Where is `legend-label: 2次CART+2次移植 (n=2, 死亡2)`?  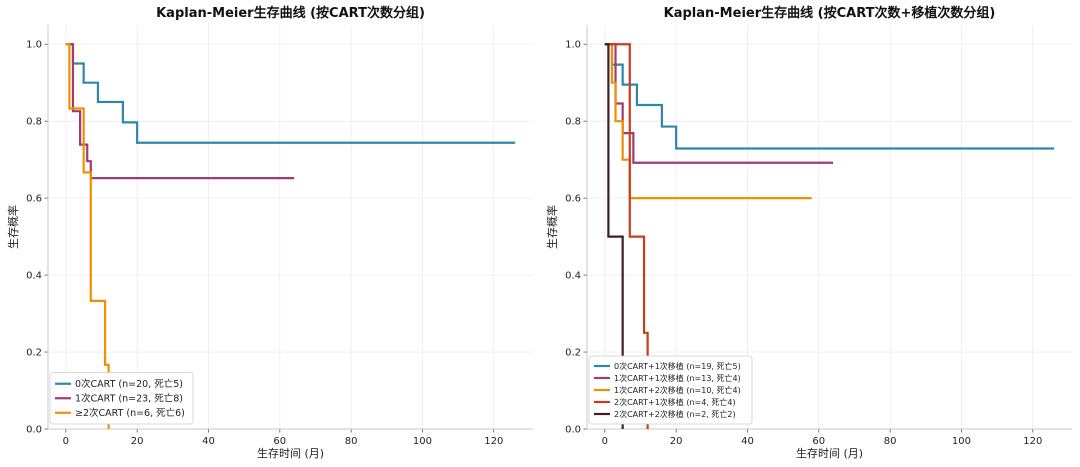
legend-label: 2次CART+2次移植 (n=2, 死亡2) is located at coordinates (675, 414).